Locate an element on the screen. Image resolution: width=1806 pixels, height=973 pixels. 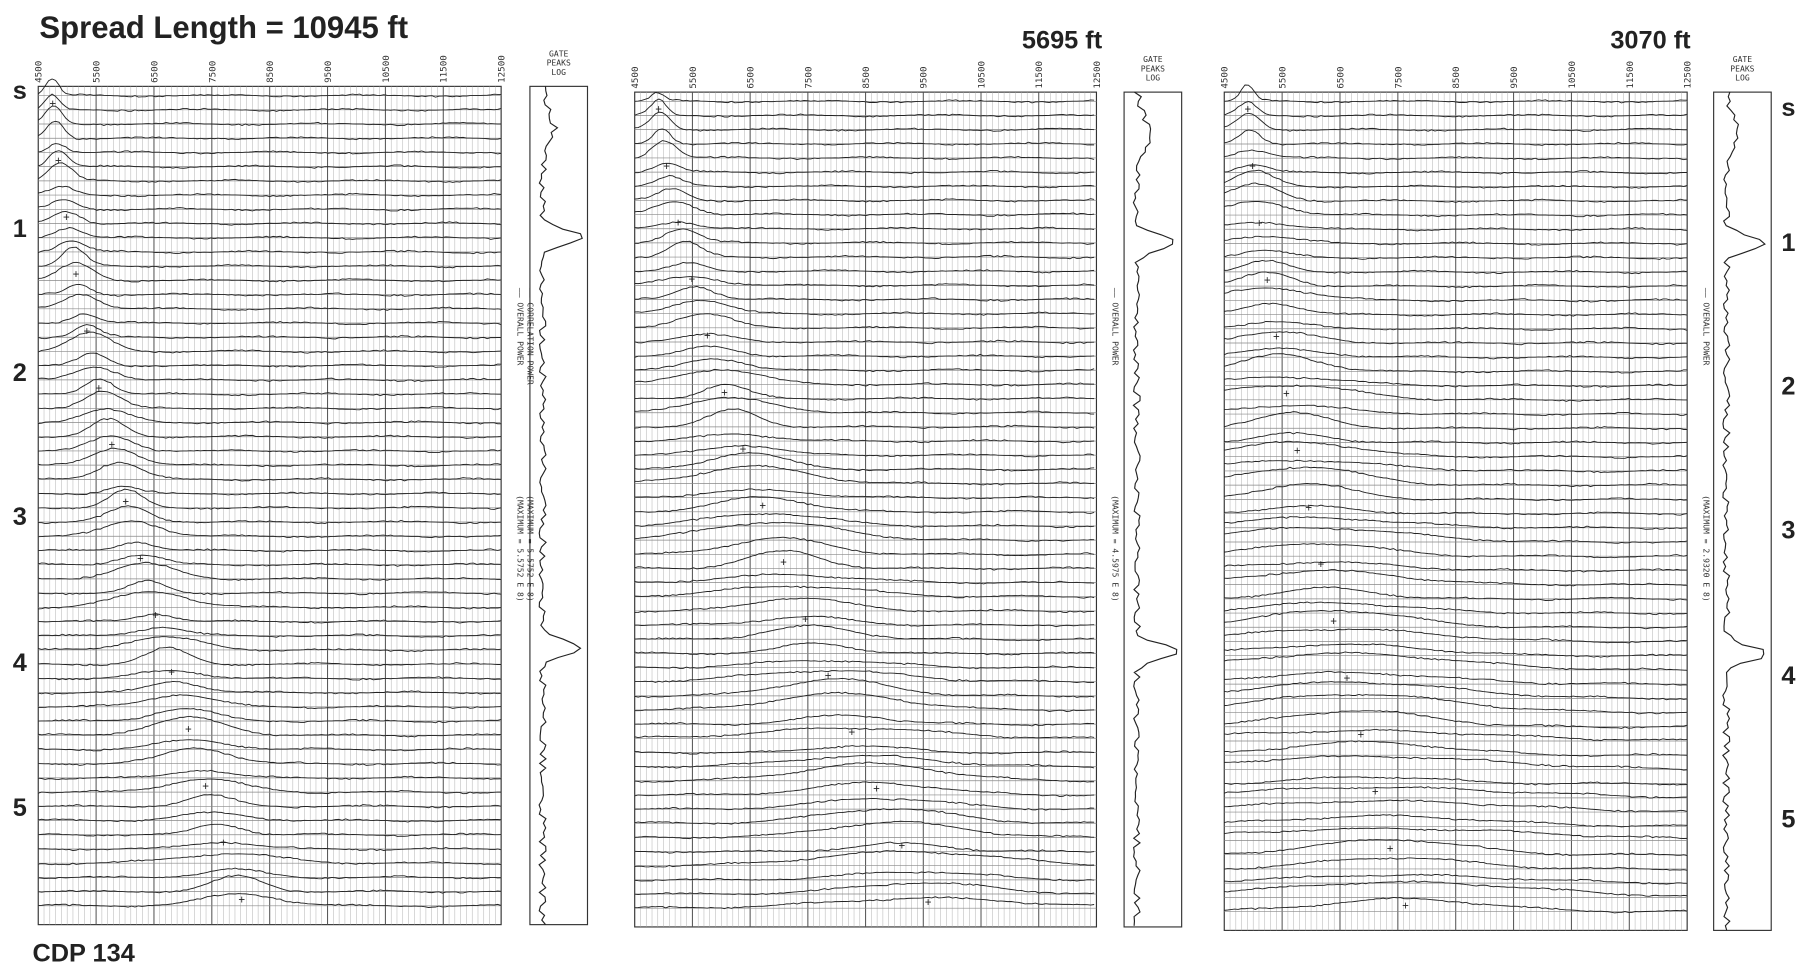
log-title: GATE is located at coordinates (1743, 59).